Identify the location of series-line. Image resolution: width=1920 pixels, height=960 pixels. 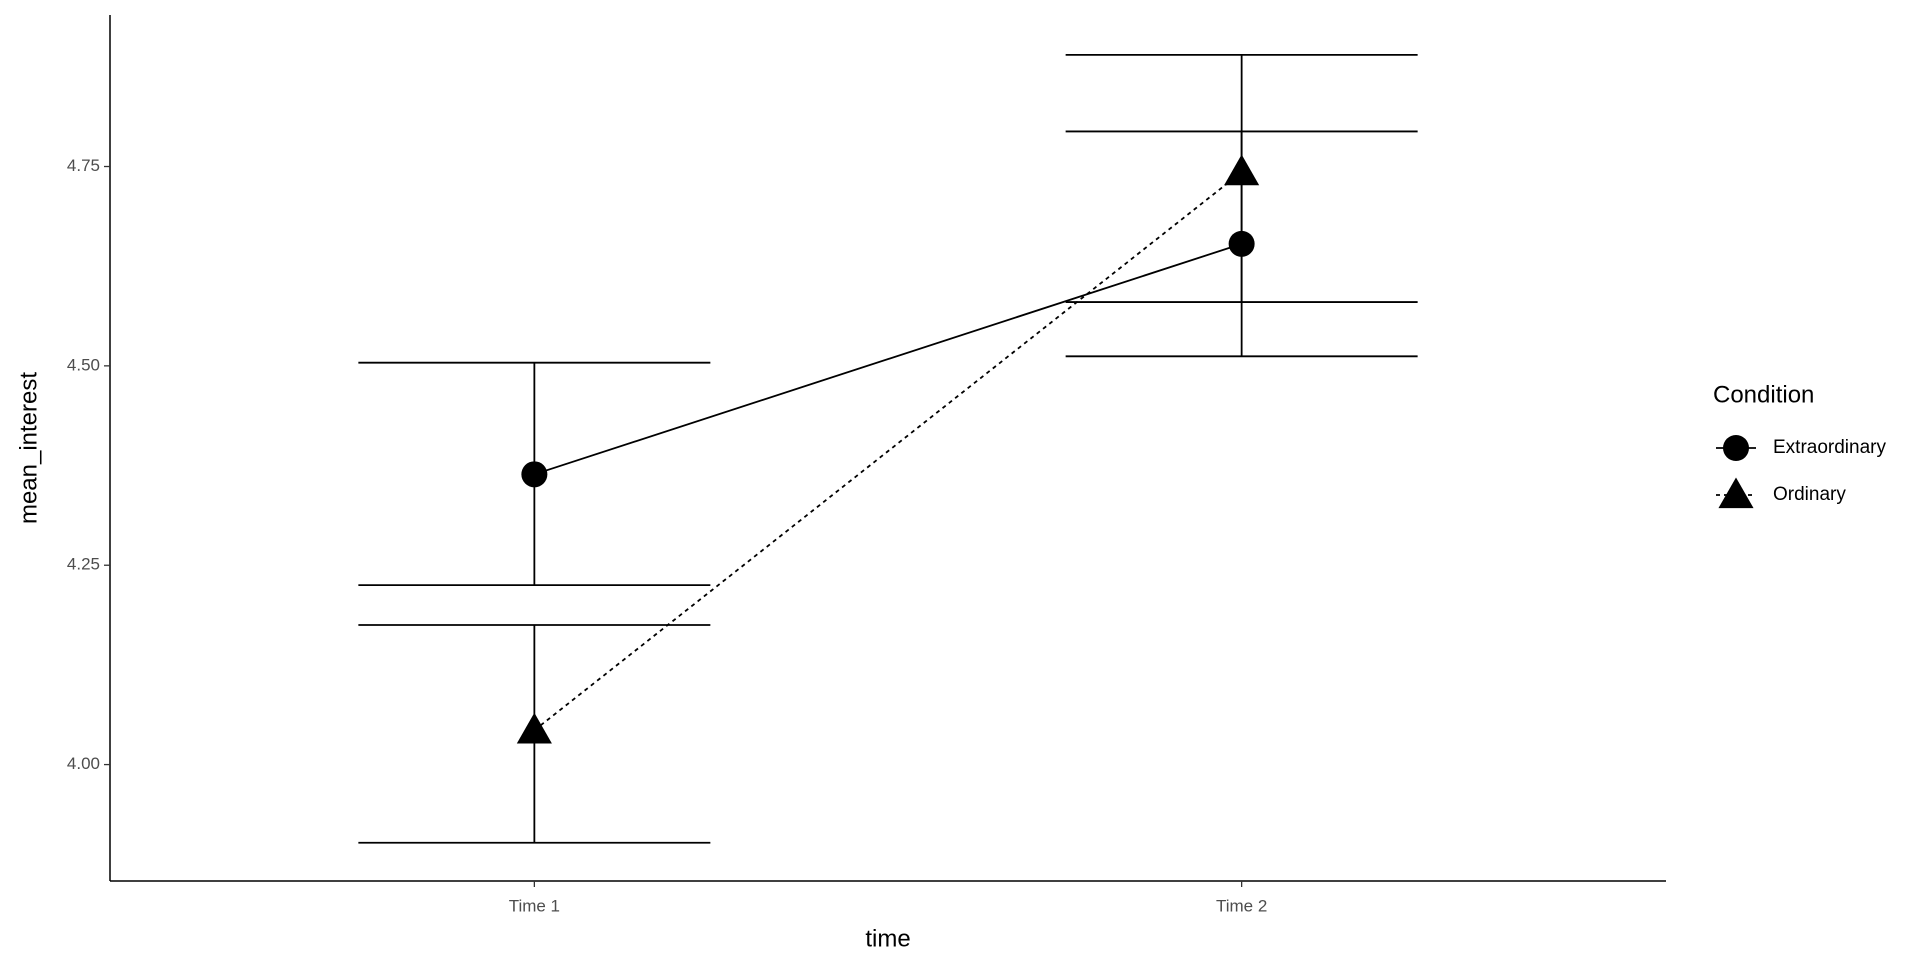
(888, 359).